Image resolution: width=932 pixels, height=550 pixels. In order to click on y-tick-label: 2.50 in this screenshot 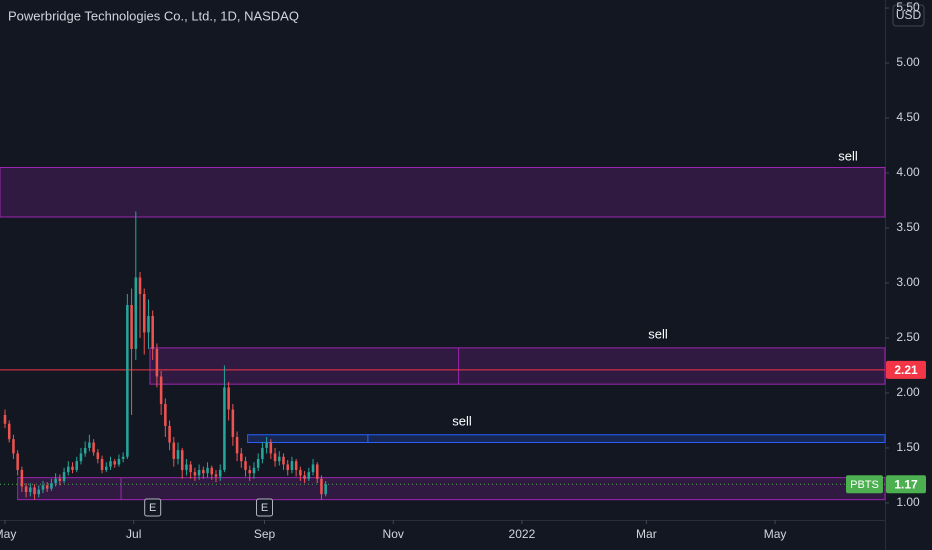, I will do `click(908, 337)`.